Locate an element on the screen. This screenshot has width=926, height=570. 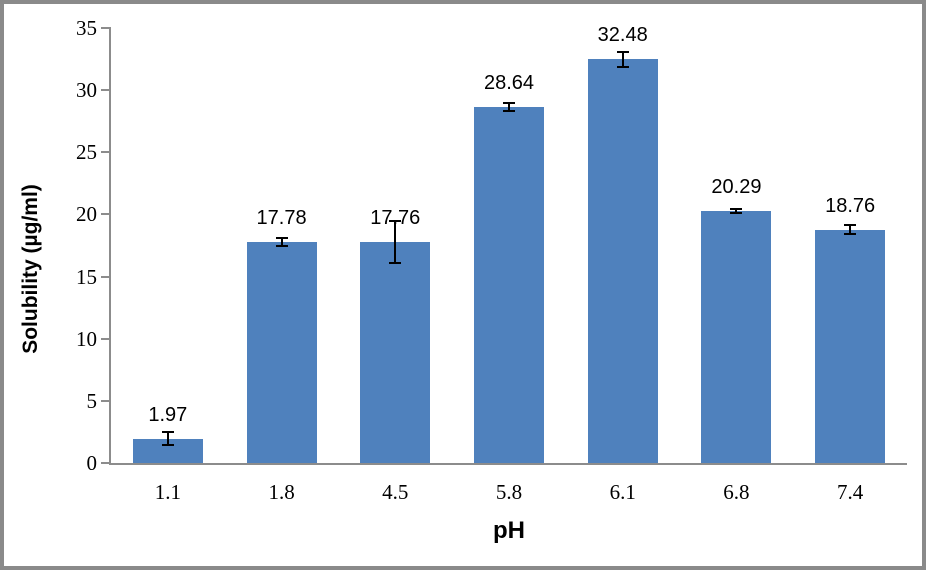
x-tick-label: 1.8 is located at coordinates (281, 492).